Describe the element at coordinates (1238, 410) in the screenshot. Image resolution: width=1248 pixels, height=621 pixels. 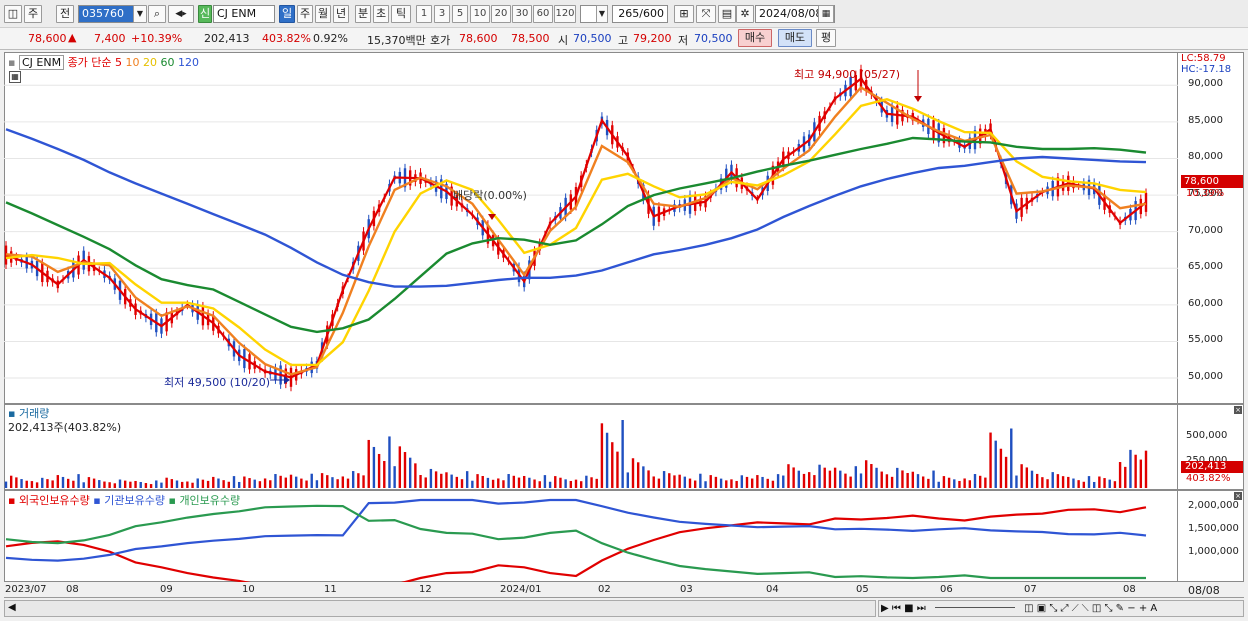
I see `volume-close-icon: ×` at that location.